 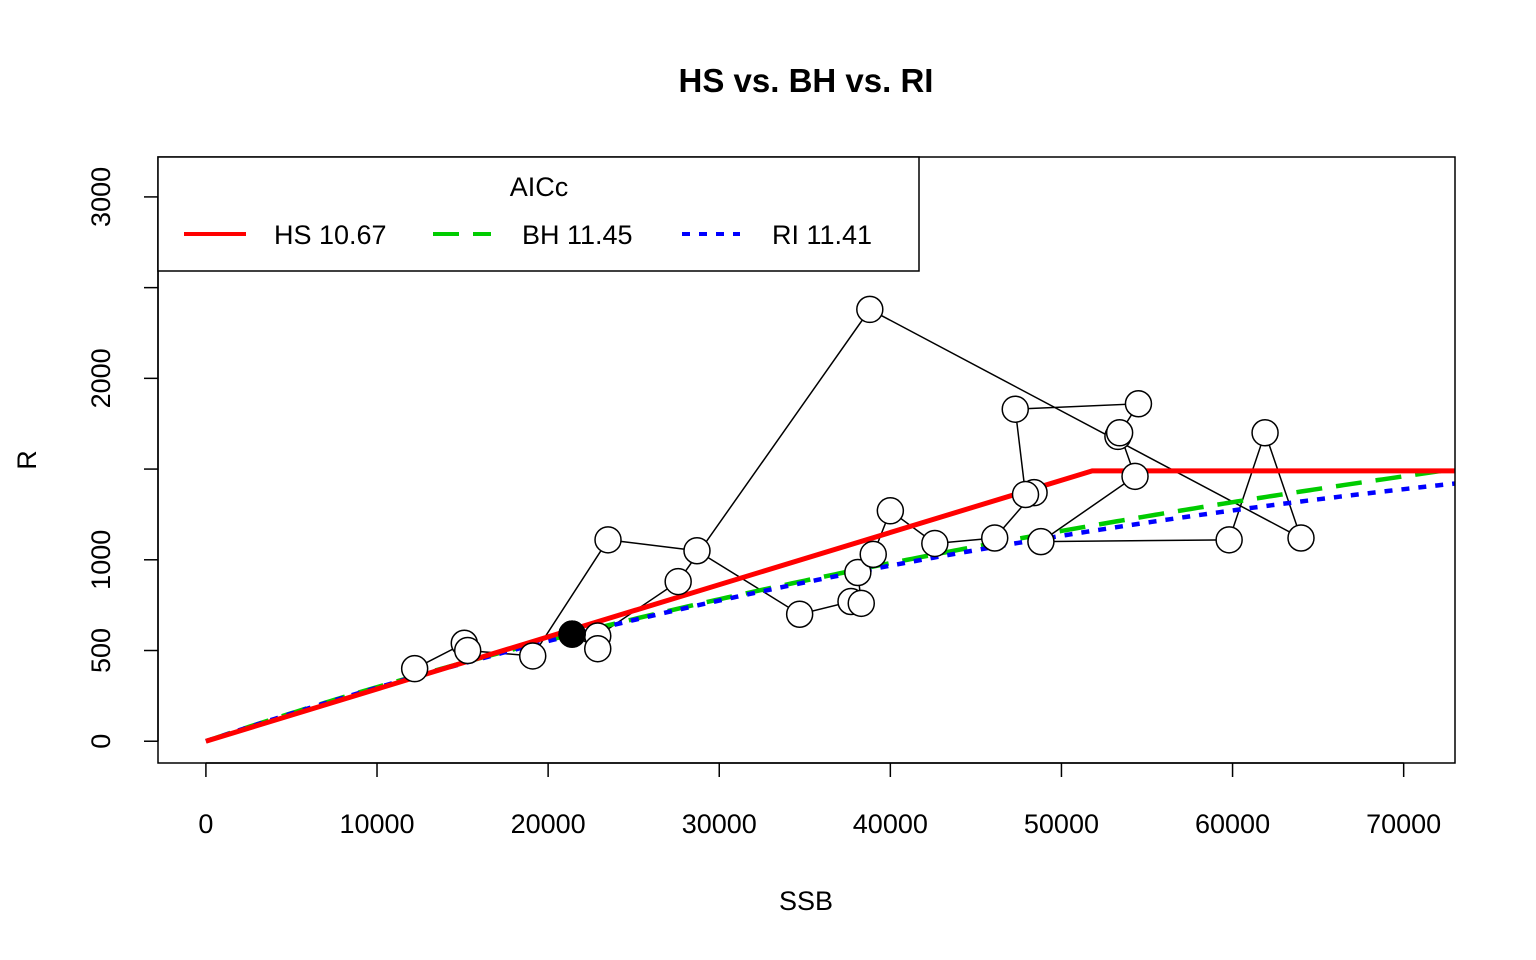 I want to click on y-tick-label: 1000, so click(x=101, y=560).